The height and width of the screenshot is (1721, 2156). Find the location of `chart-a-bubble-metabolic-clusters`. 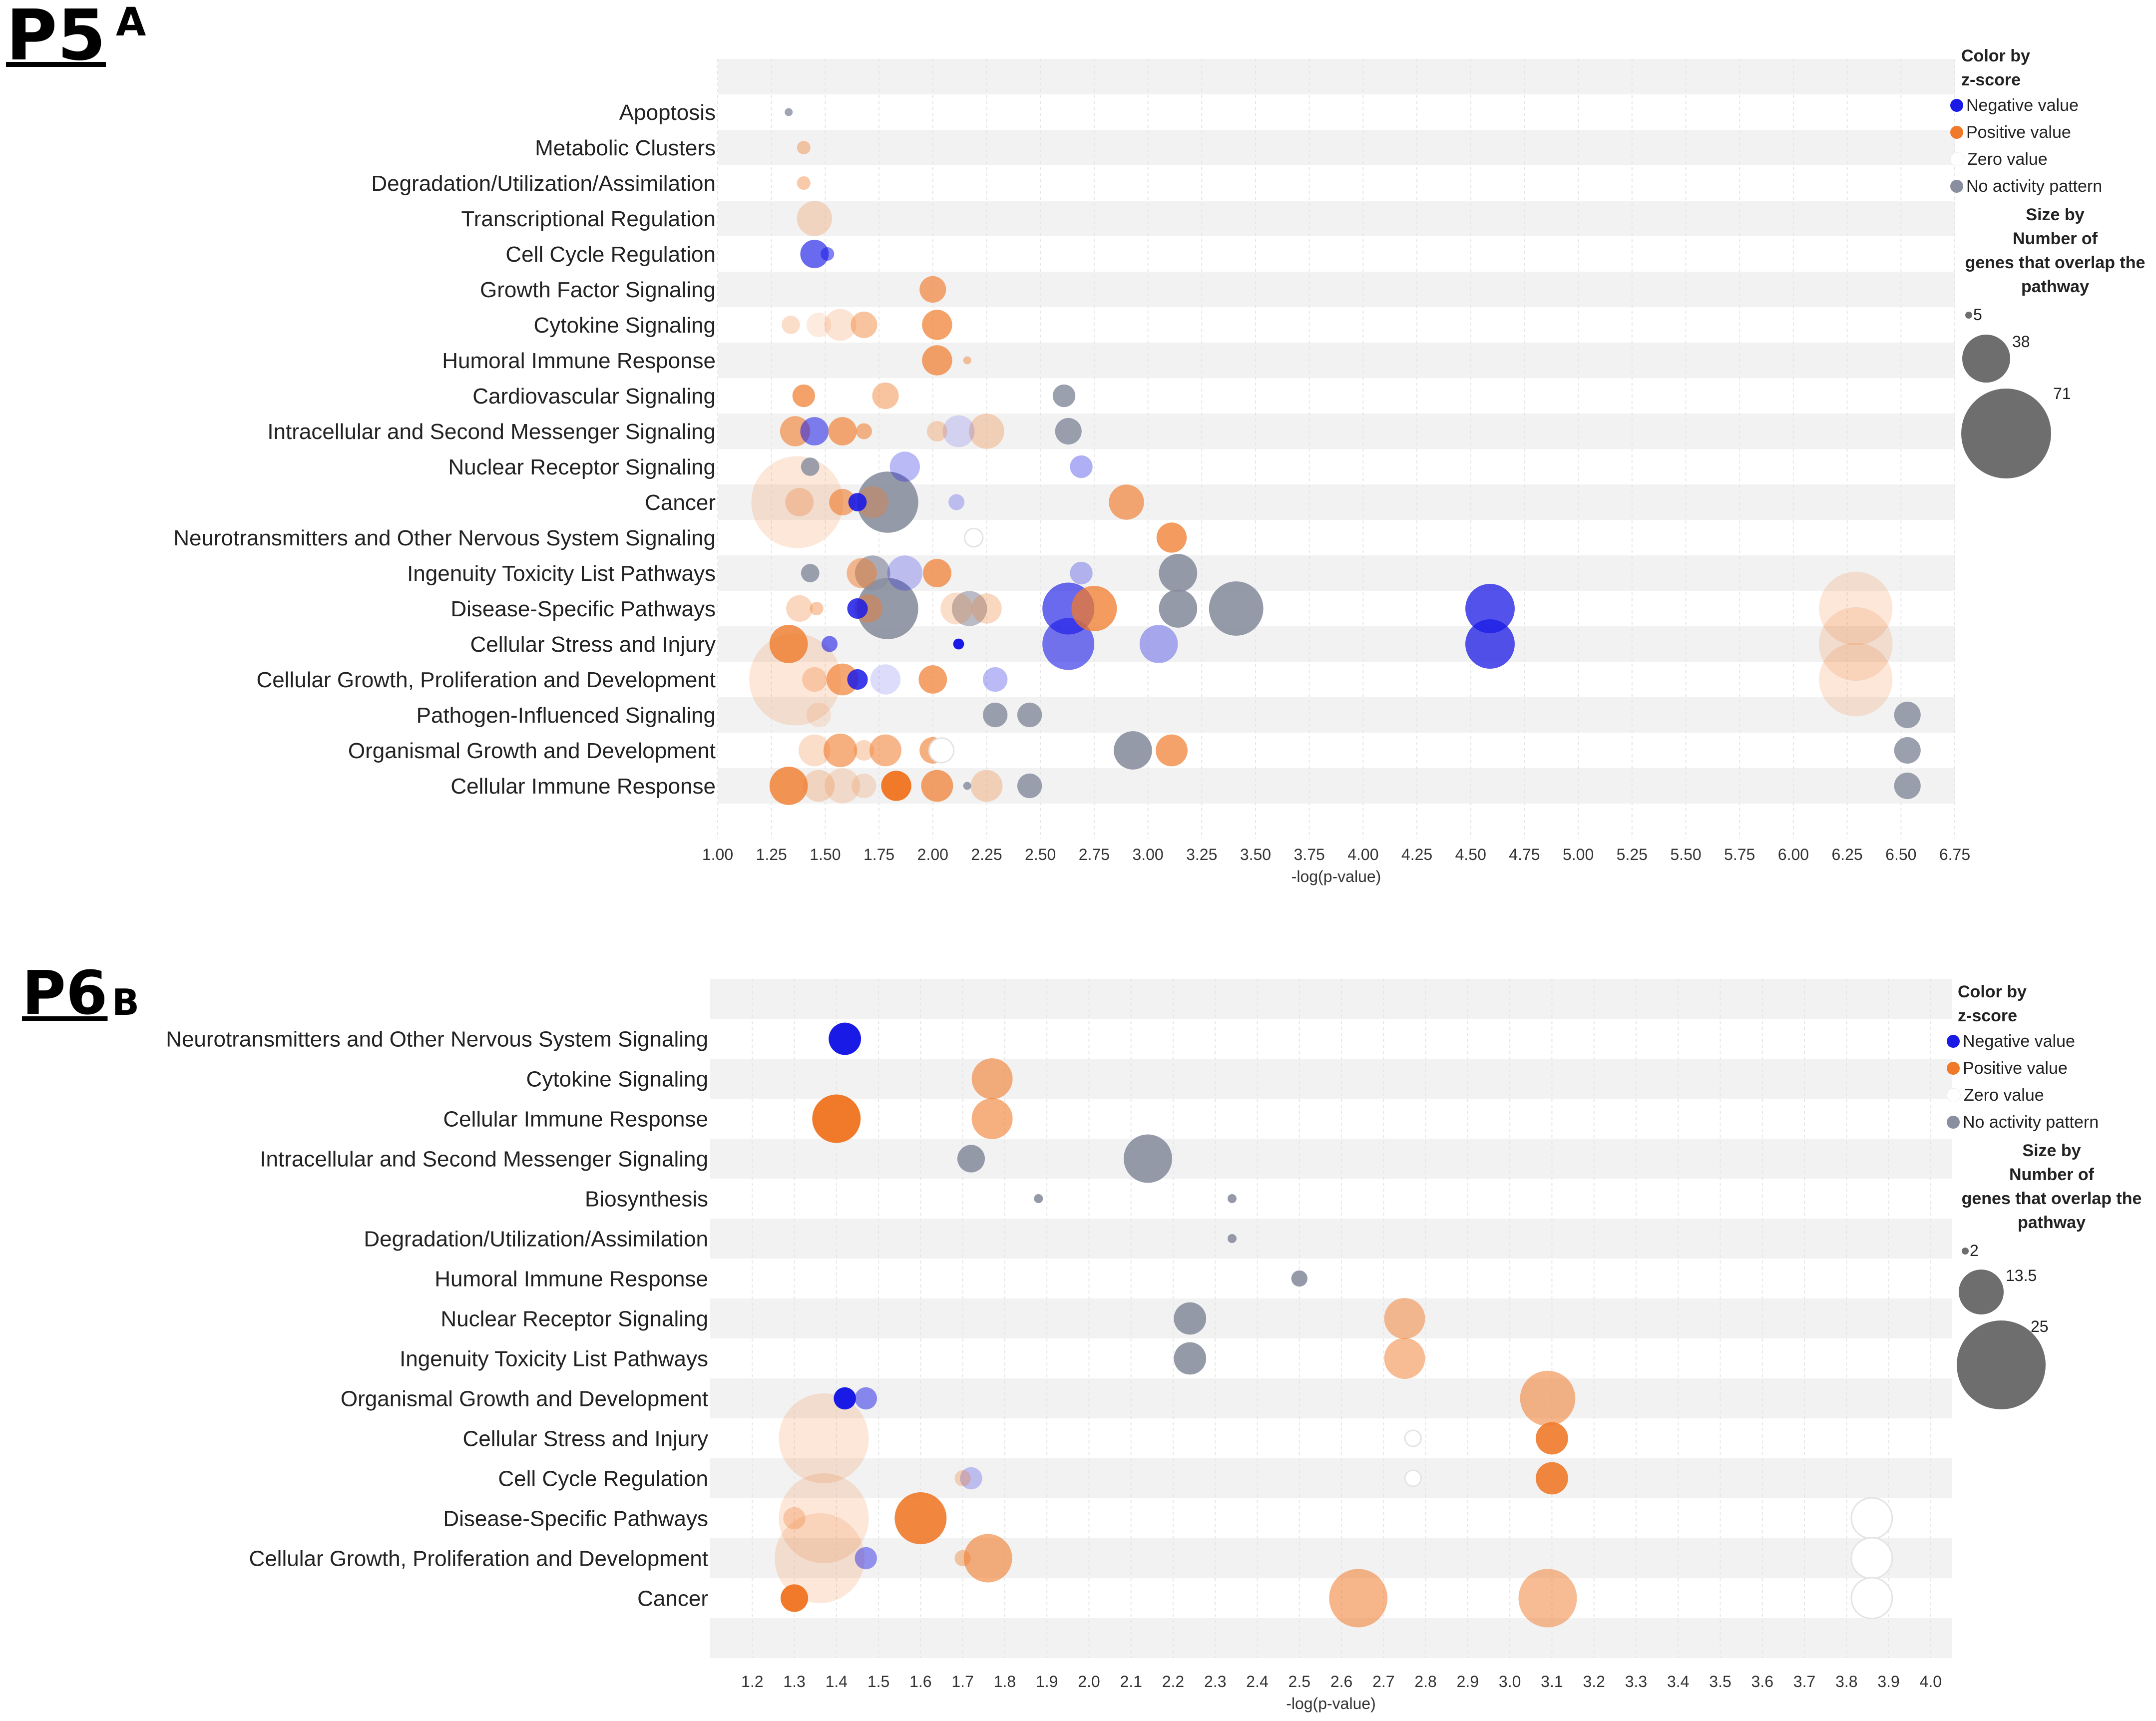

chart-a-bubble-metabolic-clusters is located at coordinates (804, 147).